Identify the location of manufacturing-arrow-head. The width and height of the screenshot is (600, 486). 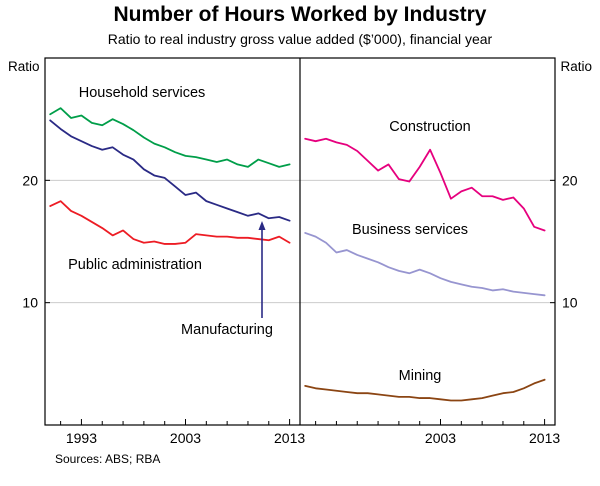
(262, 225).